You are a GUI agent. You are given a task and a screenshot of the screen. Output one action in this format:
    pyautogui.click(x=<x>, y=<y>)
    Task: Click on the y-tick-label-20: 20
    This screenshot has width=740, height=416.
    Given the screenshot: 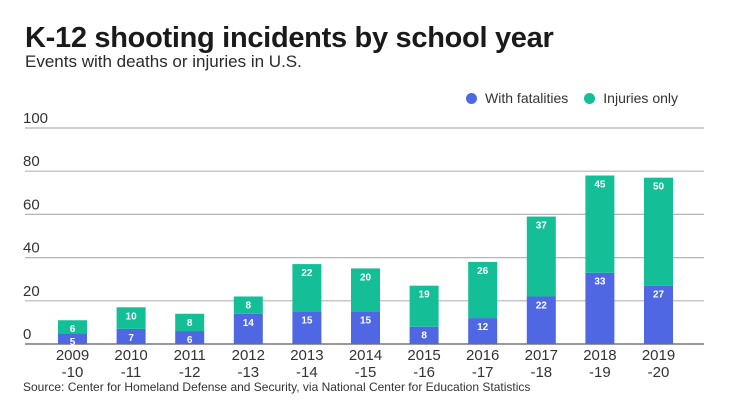 What is the action you would take?
    pyautogui.click(x=31, y=291)
    